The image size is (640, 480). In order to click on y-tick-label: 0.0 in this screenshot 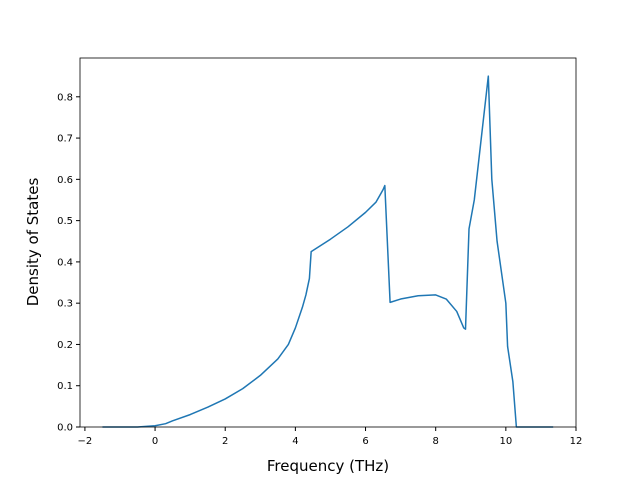, I will do `click(65, 428)`.